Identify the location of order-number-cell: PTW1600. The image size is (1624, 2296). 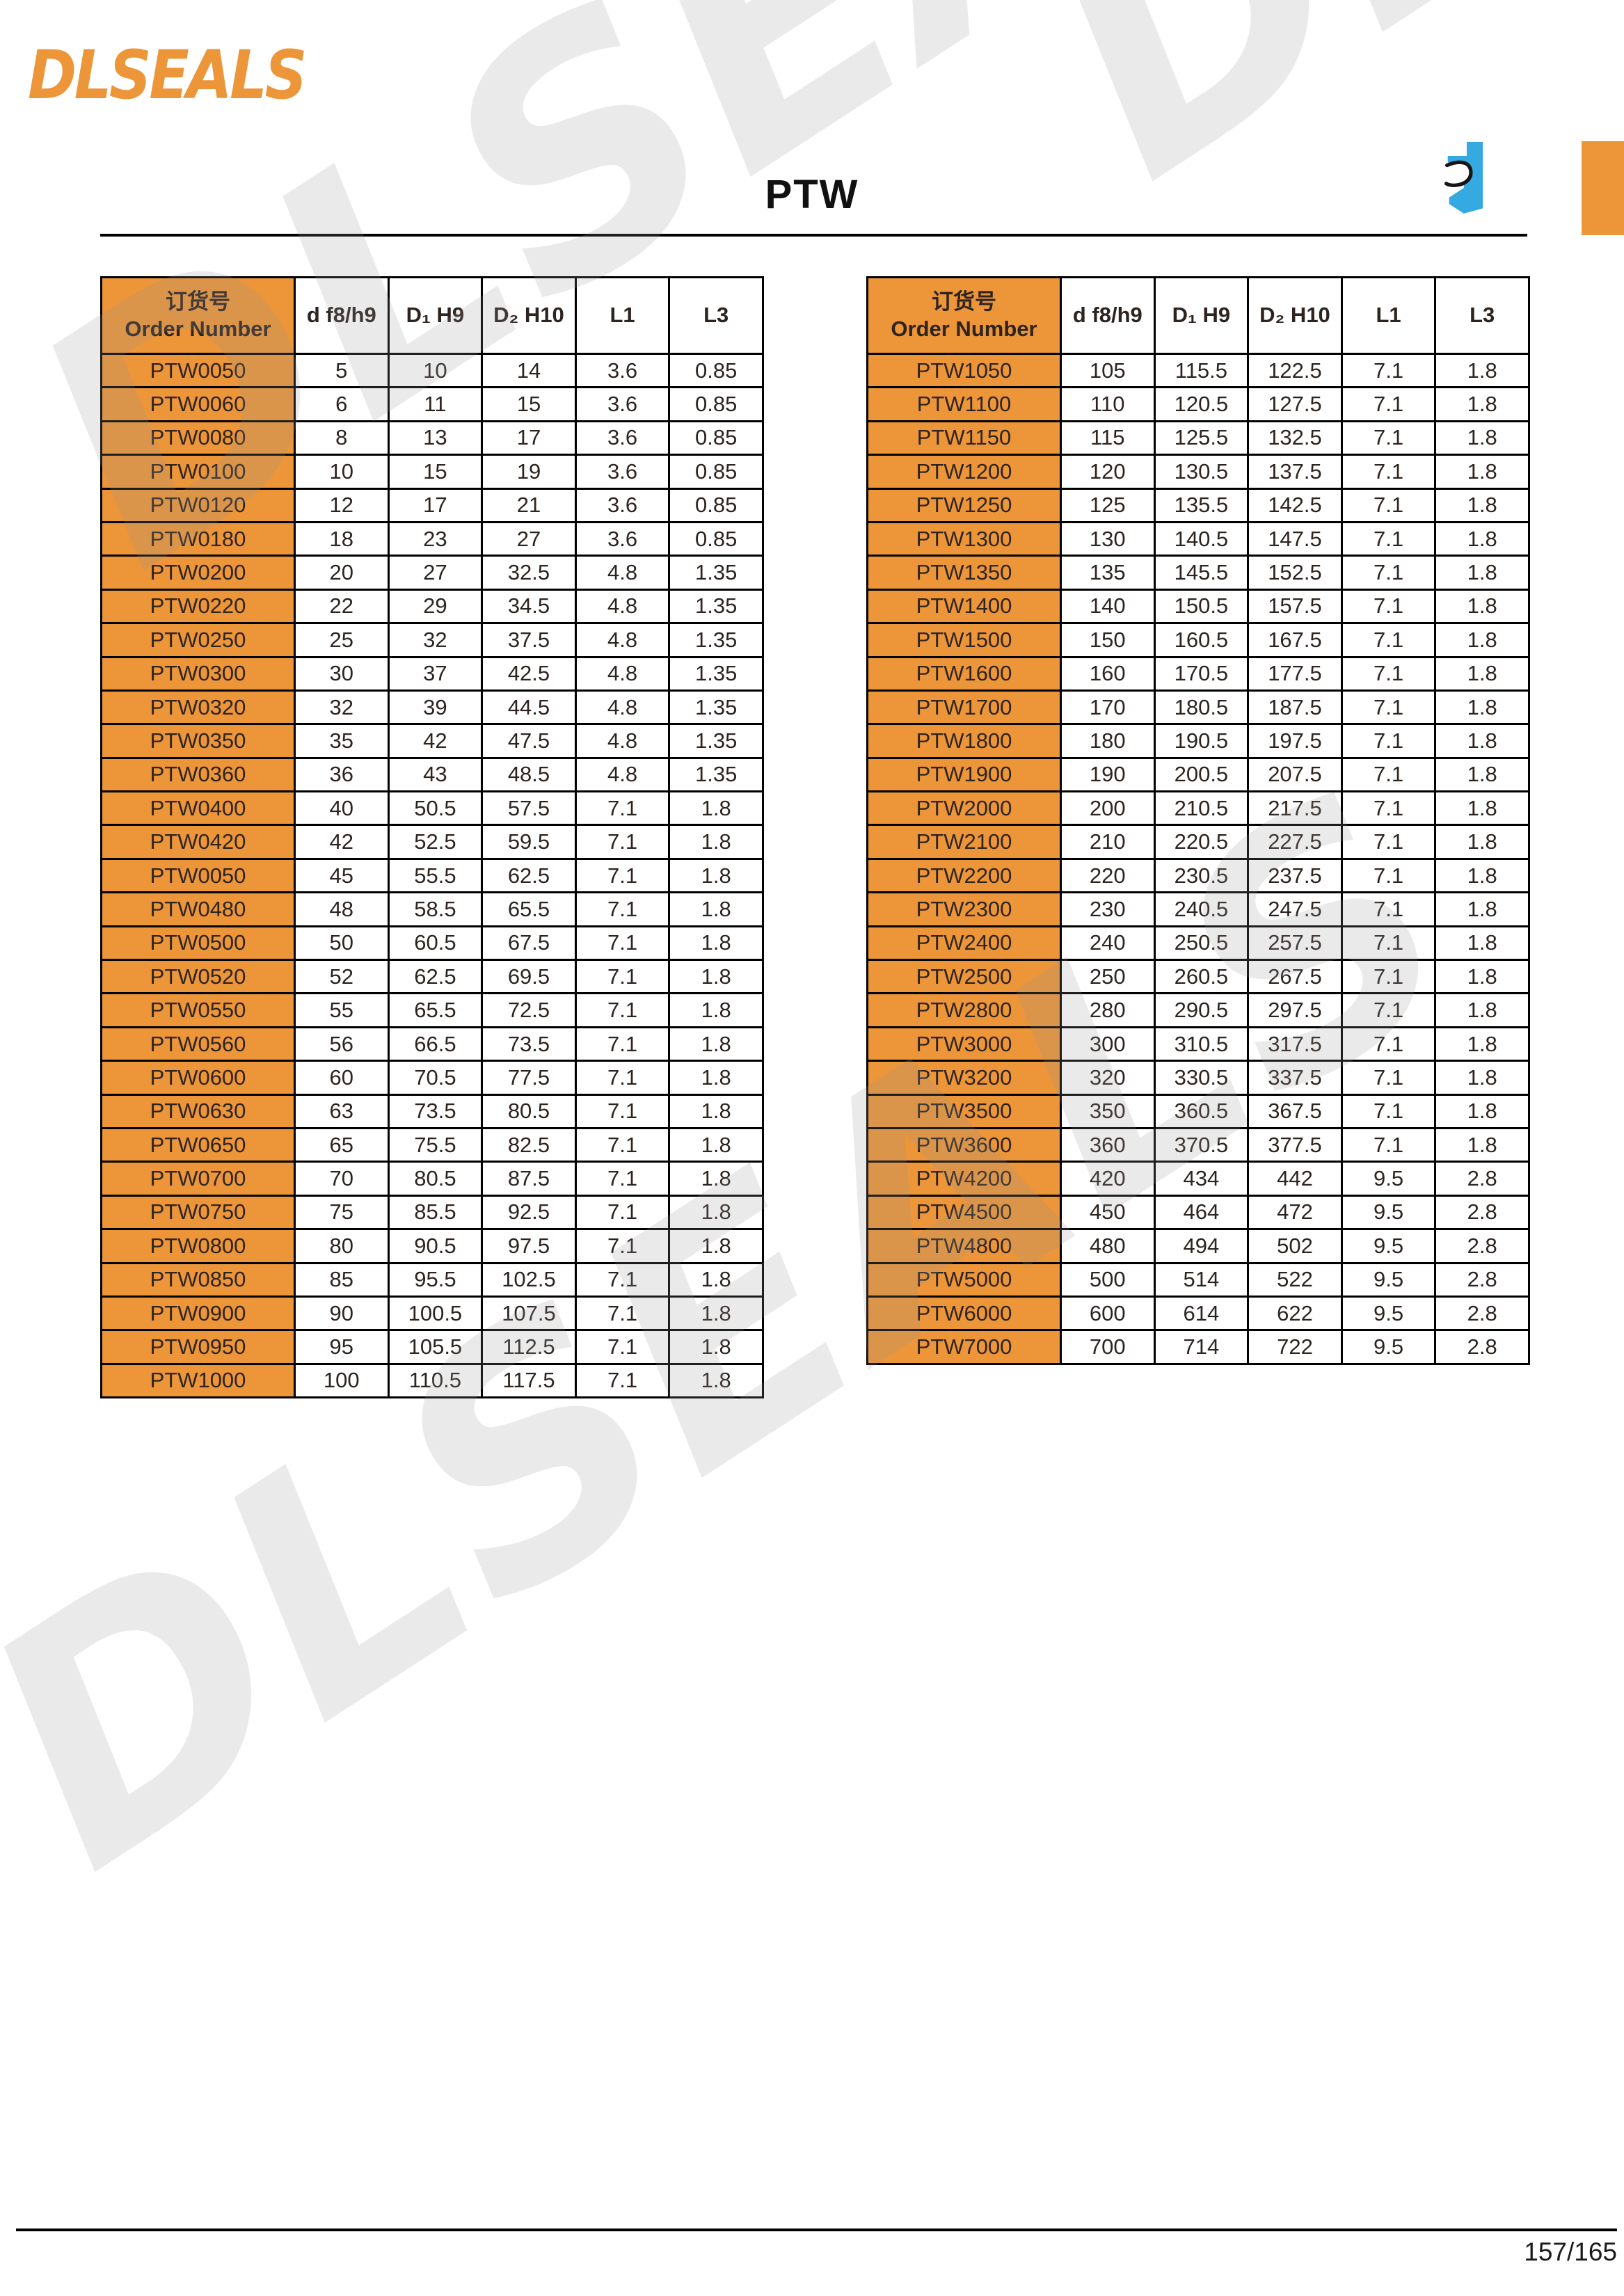
(964, 673).